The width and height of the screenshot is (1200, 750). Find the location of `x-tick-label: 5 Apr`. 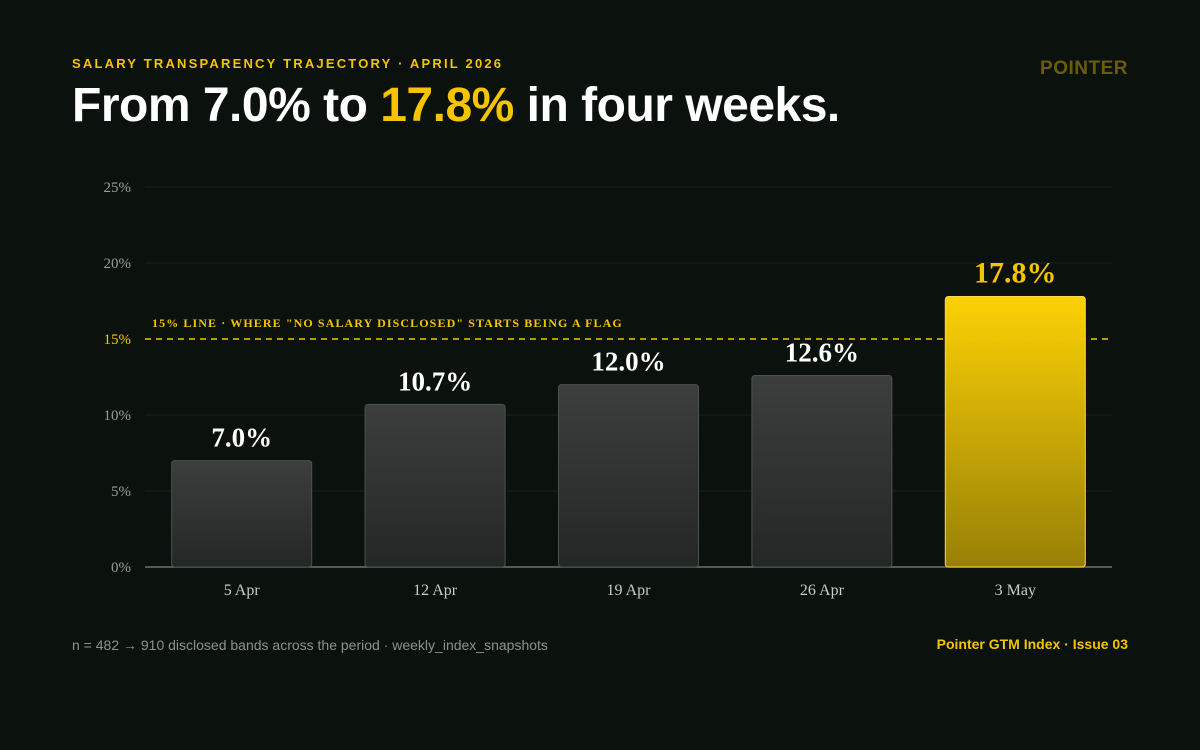

x-tick-label: 5 Apr is located at coordinates (242, 590).